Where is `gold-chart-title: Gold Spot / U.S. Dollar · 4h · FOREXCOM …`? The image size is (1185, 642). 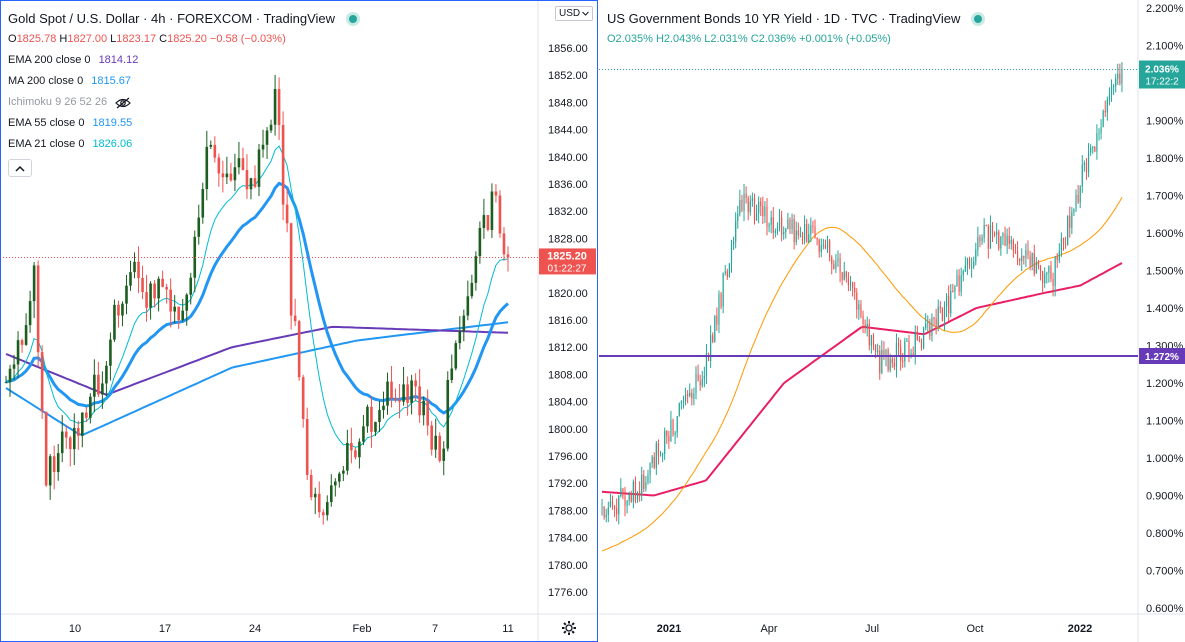
gold-chart-title: Gold Spot / U.S. Dollar · 4h · FOREXCOM … is located at coordinates (172, 18).